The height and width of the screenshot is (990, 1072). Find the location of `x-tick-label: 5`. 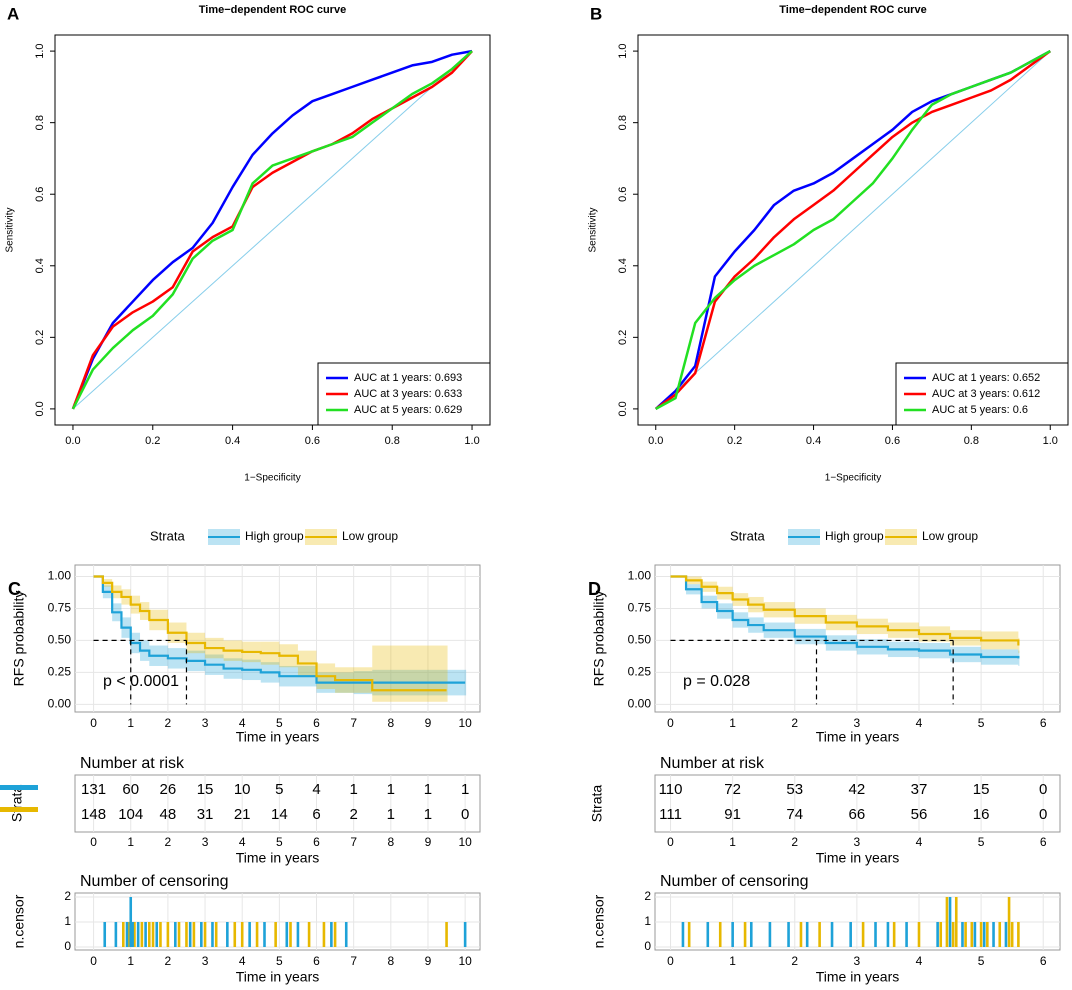

x-tick-label: 5 is located at coordinates (279, 961).